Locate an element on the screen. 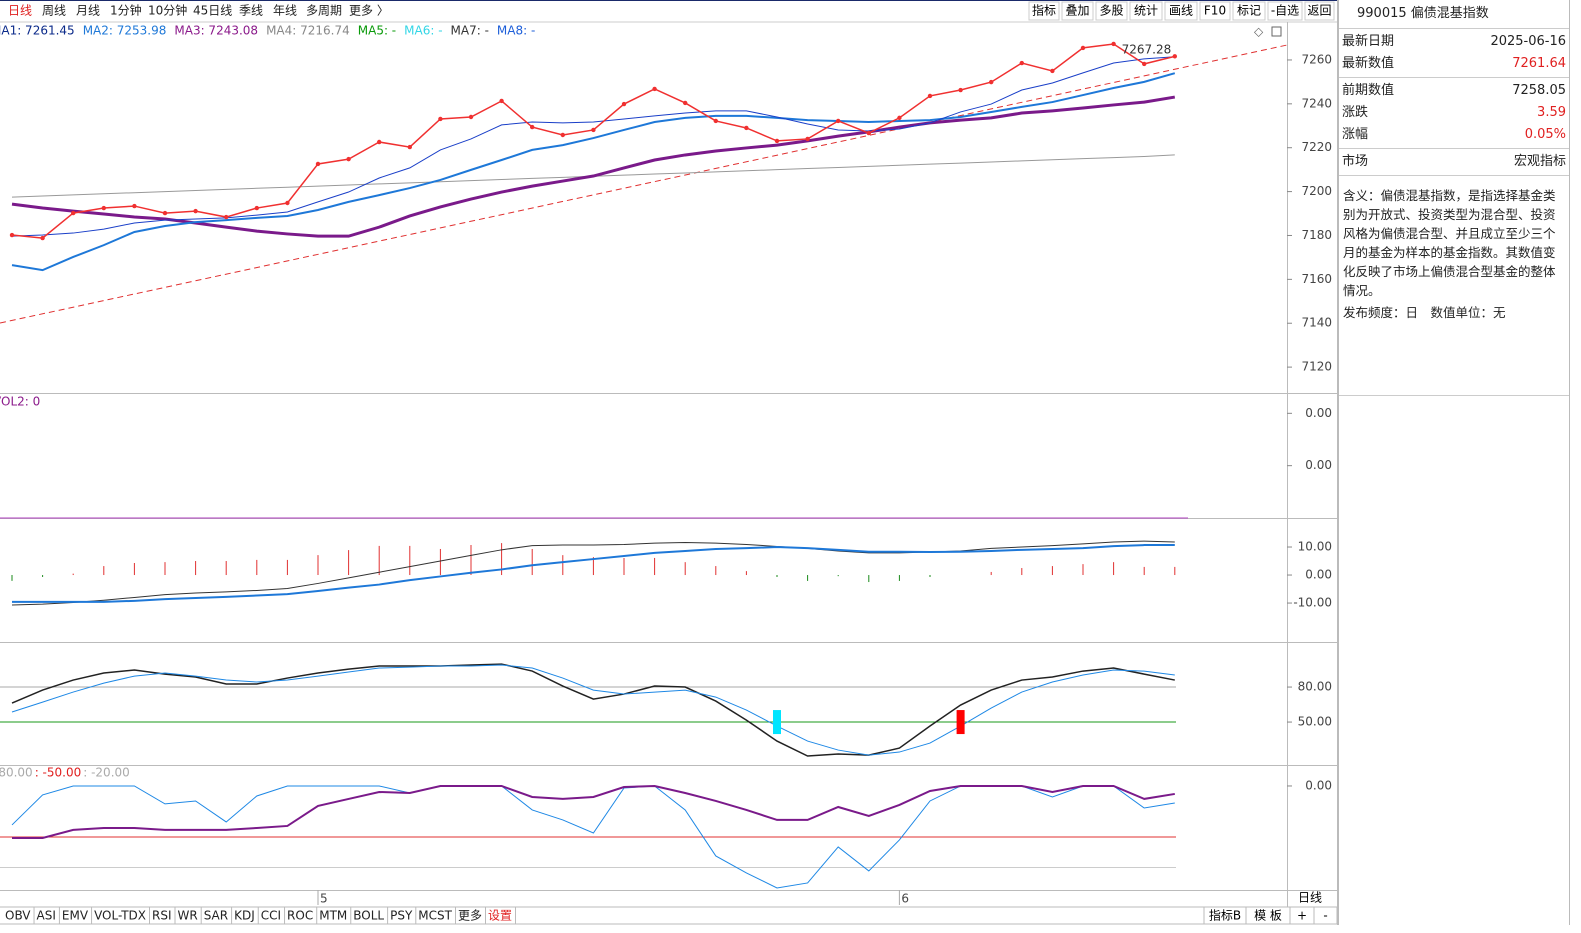 This screenshot has width=1581, height=933. tab-button-label: + is located at coordinates (1302, 916).